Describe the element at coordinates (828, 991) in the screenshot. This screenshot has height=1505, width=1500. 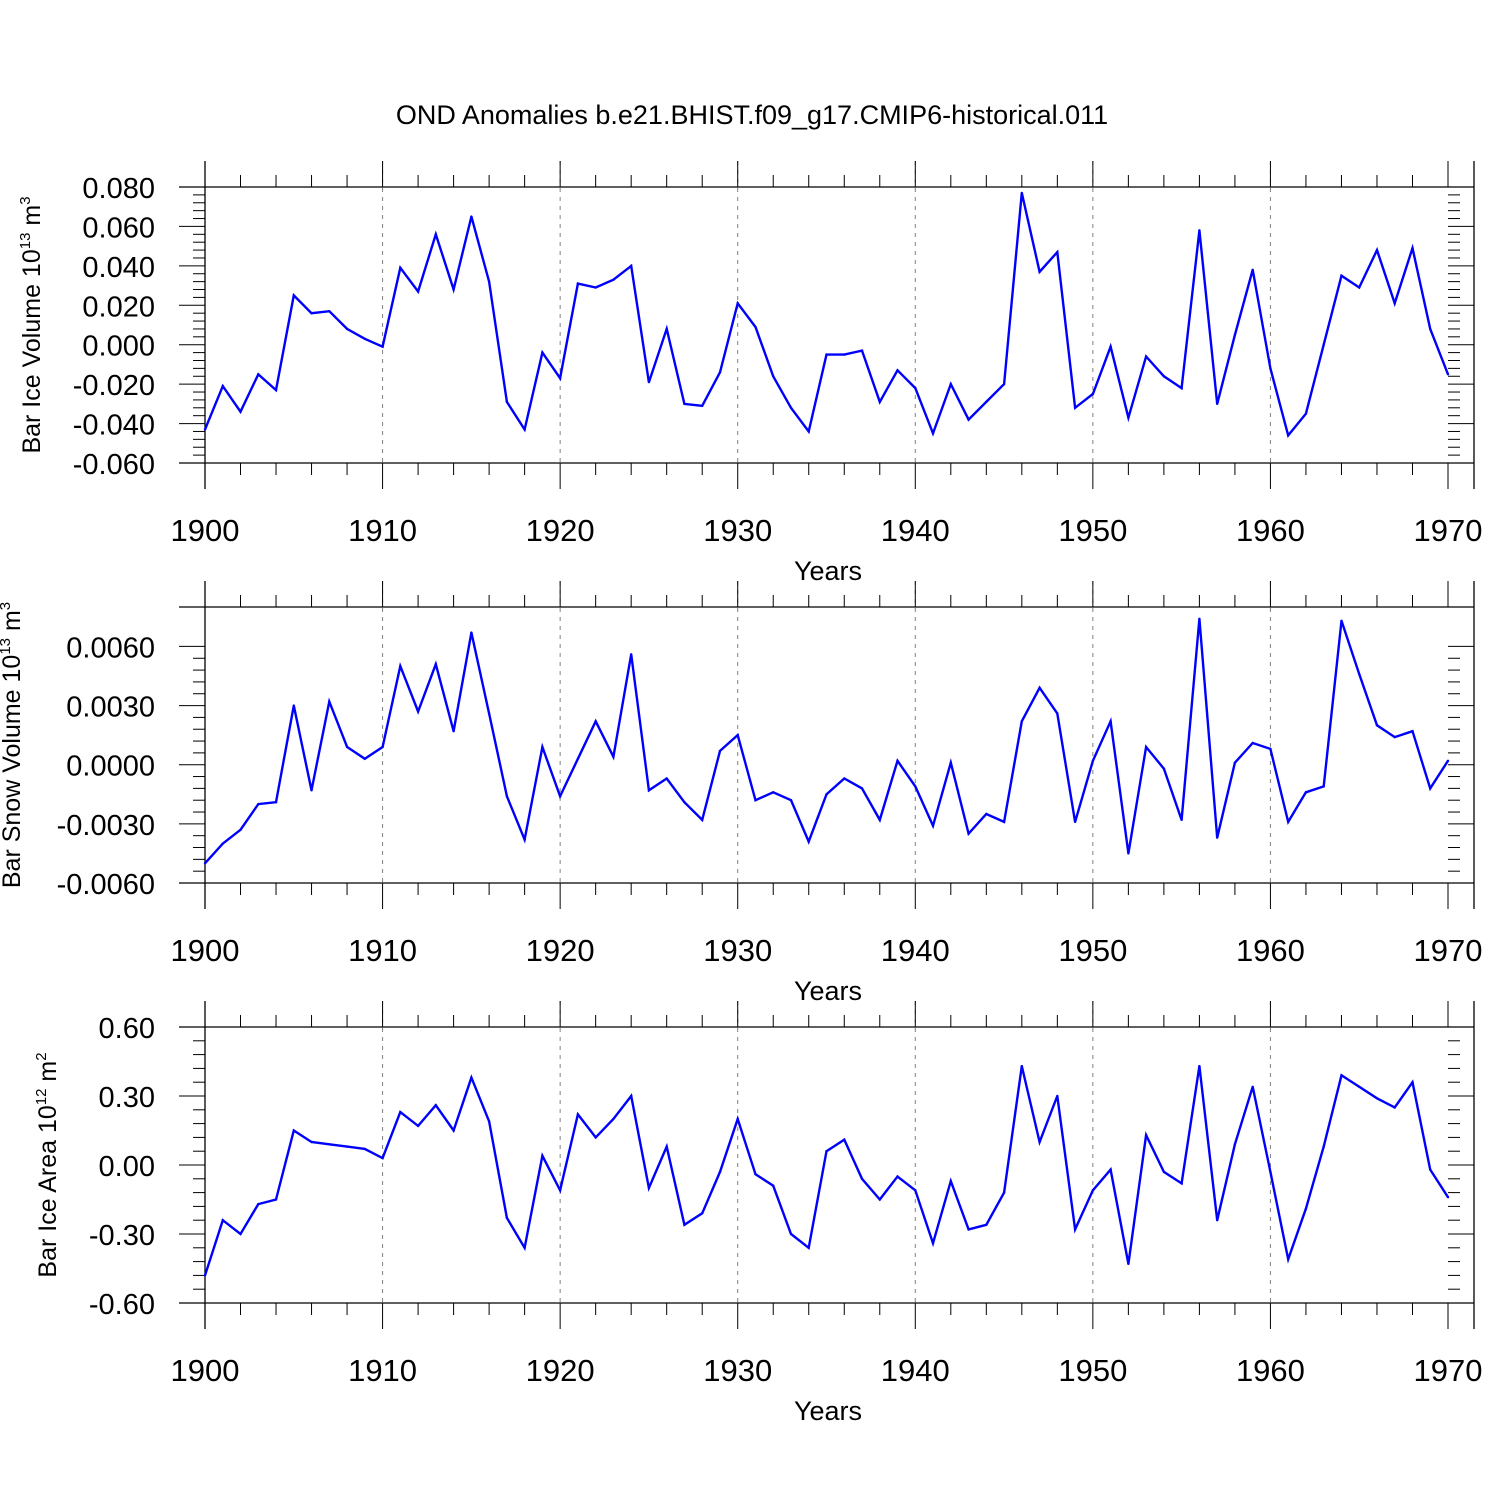
I see `x-axis-title: Years` at that location.